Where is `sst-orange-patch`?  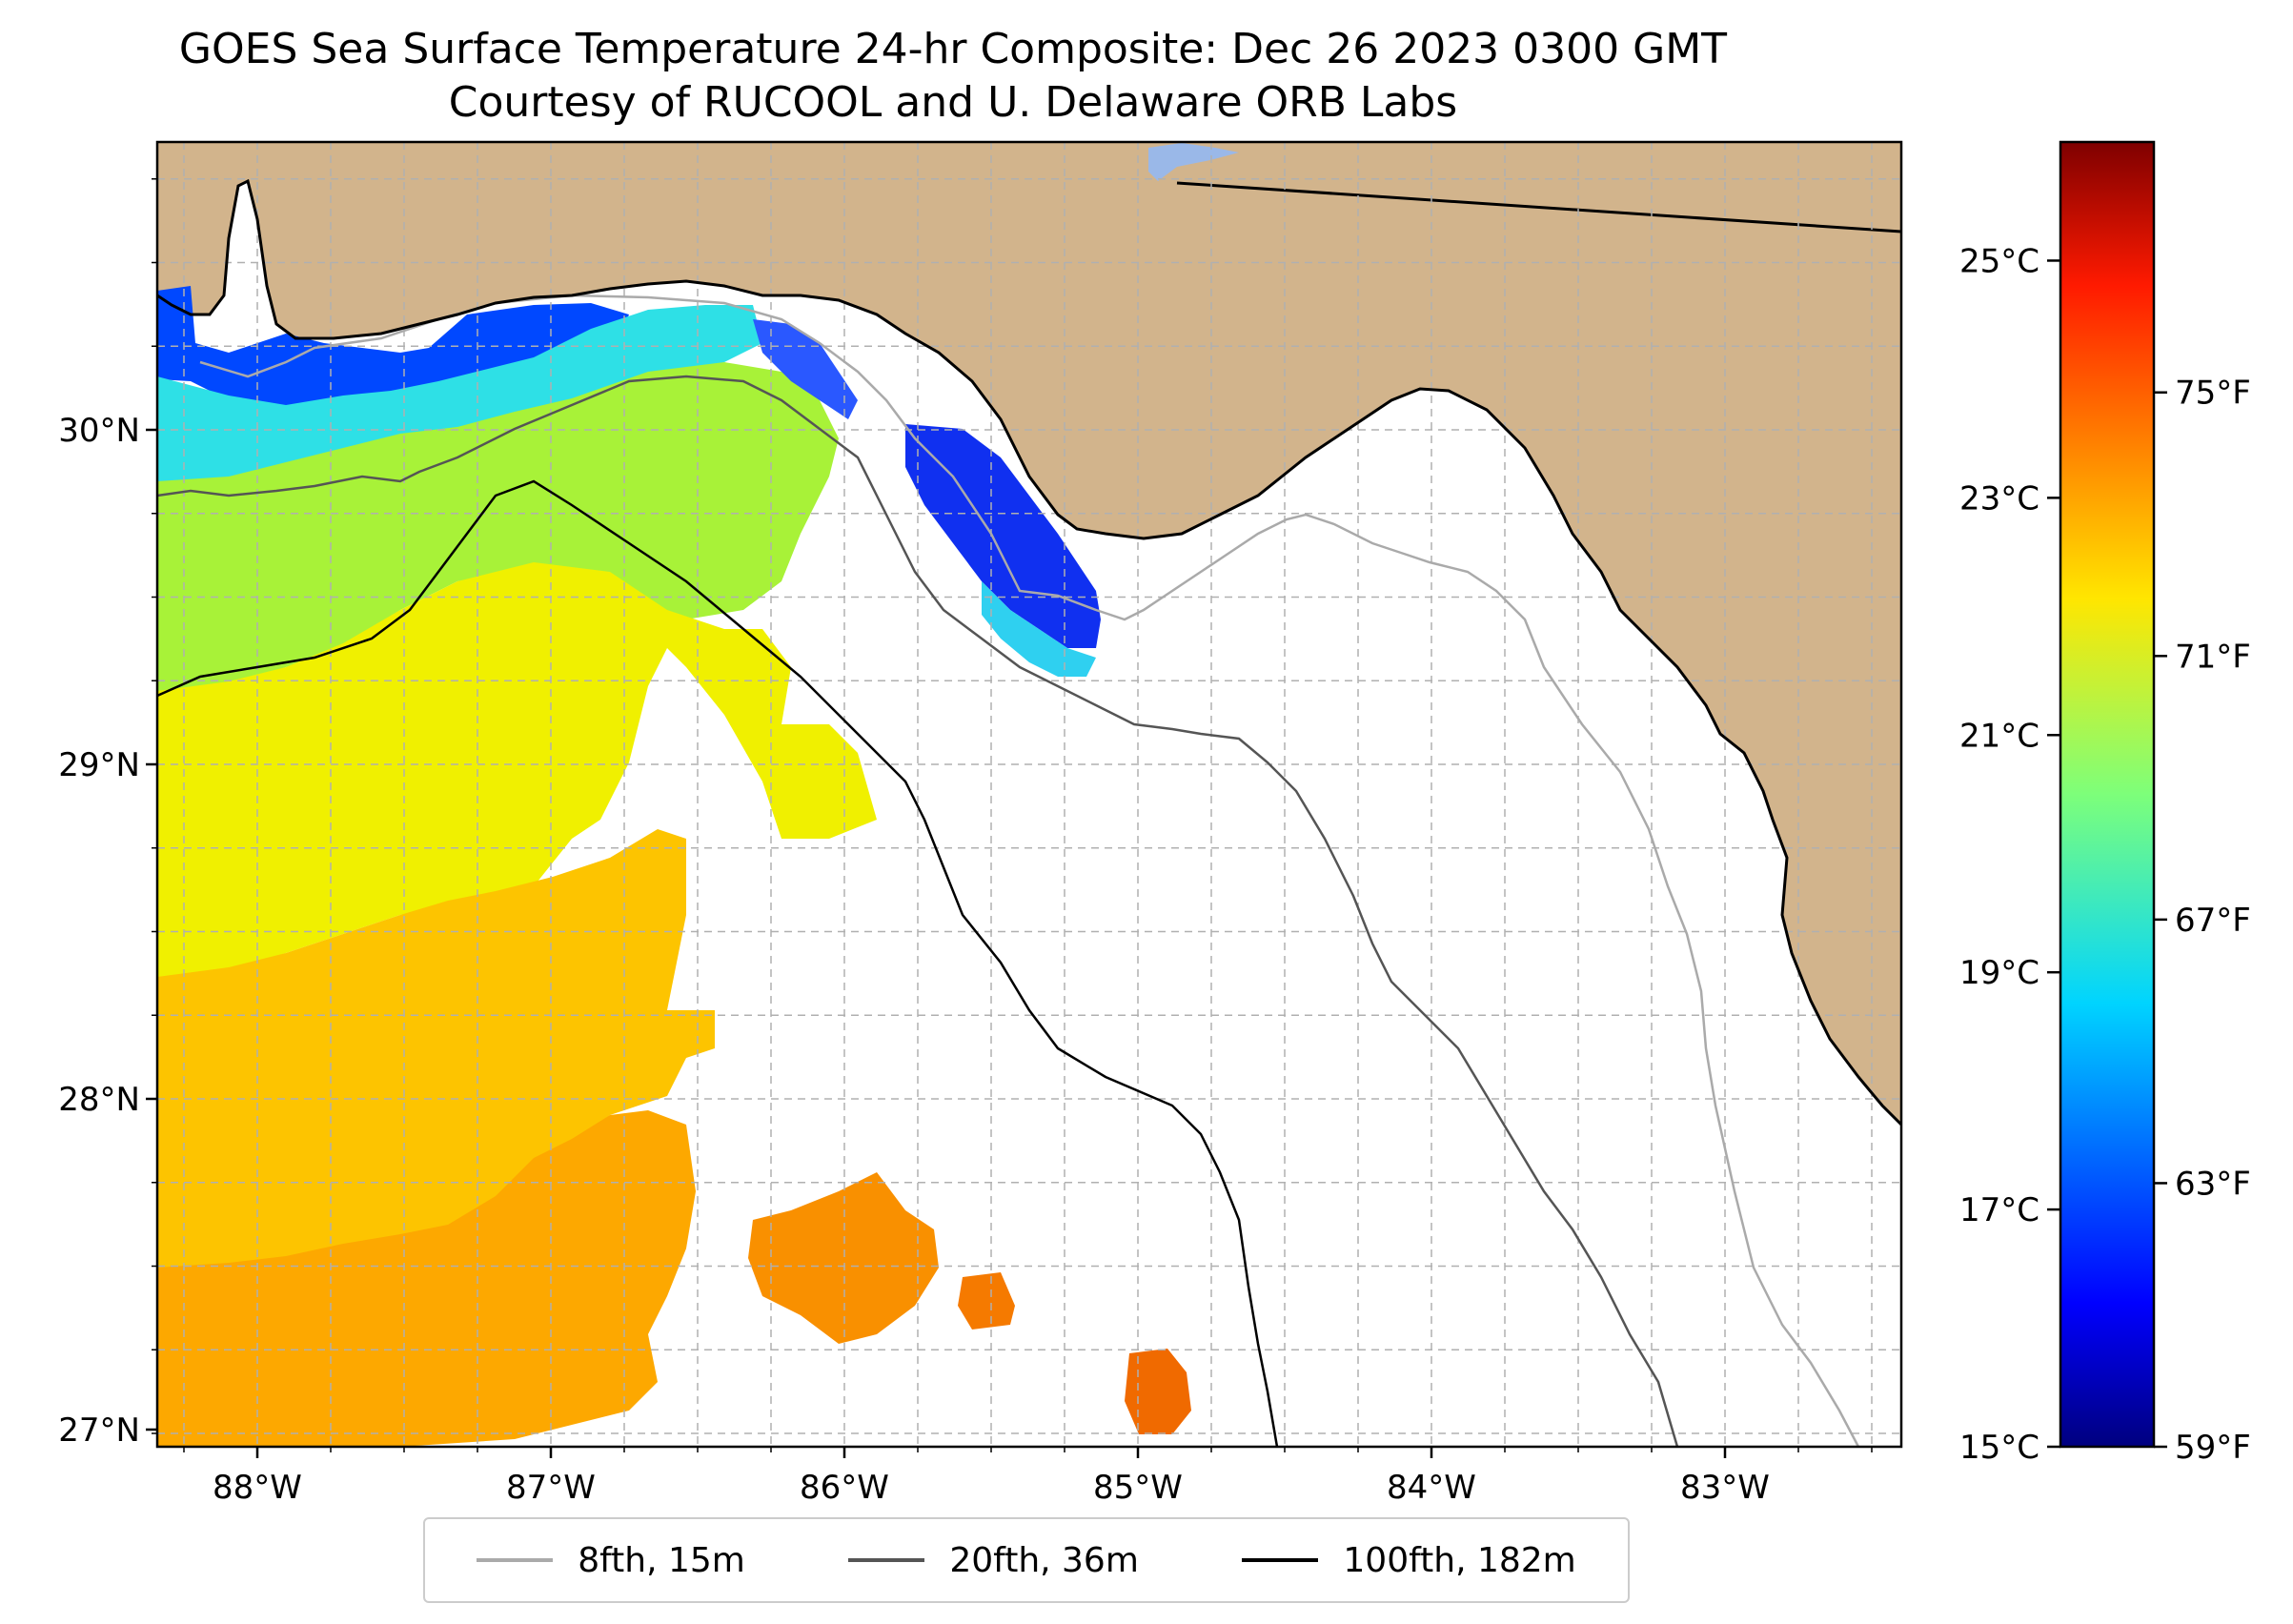 sst-orange-patch is located at coordinates (844, 1258).